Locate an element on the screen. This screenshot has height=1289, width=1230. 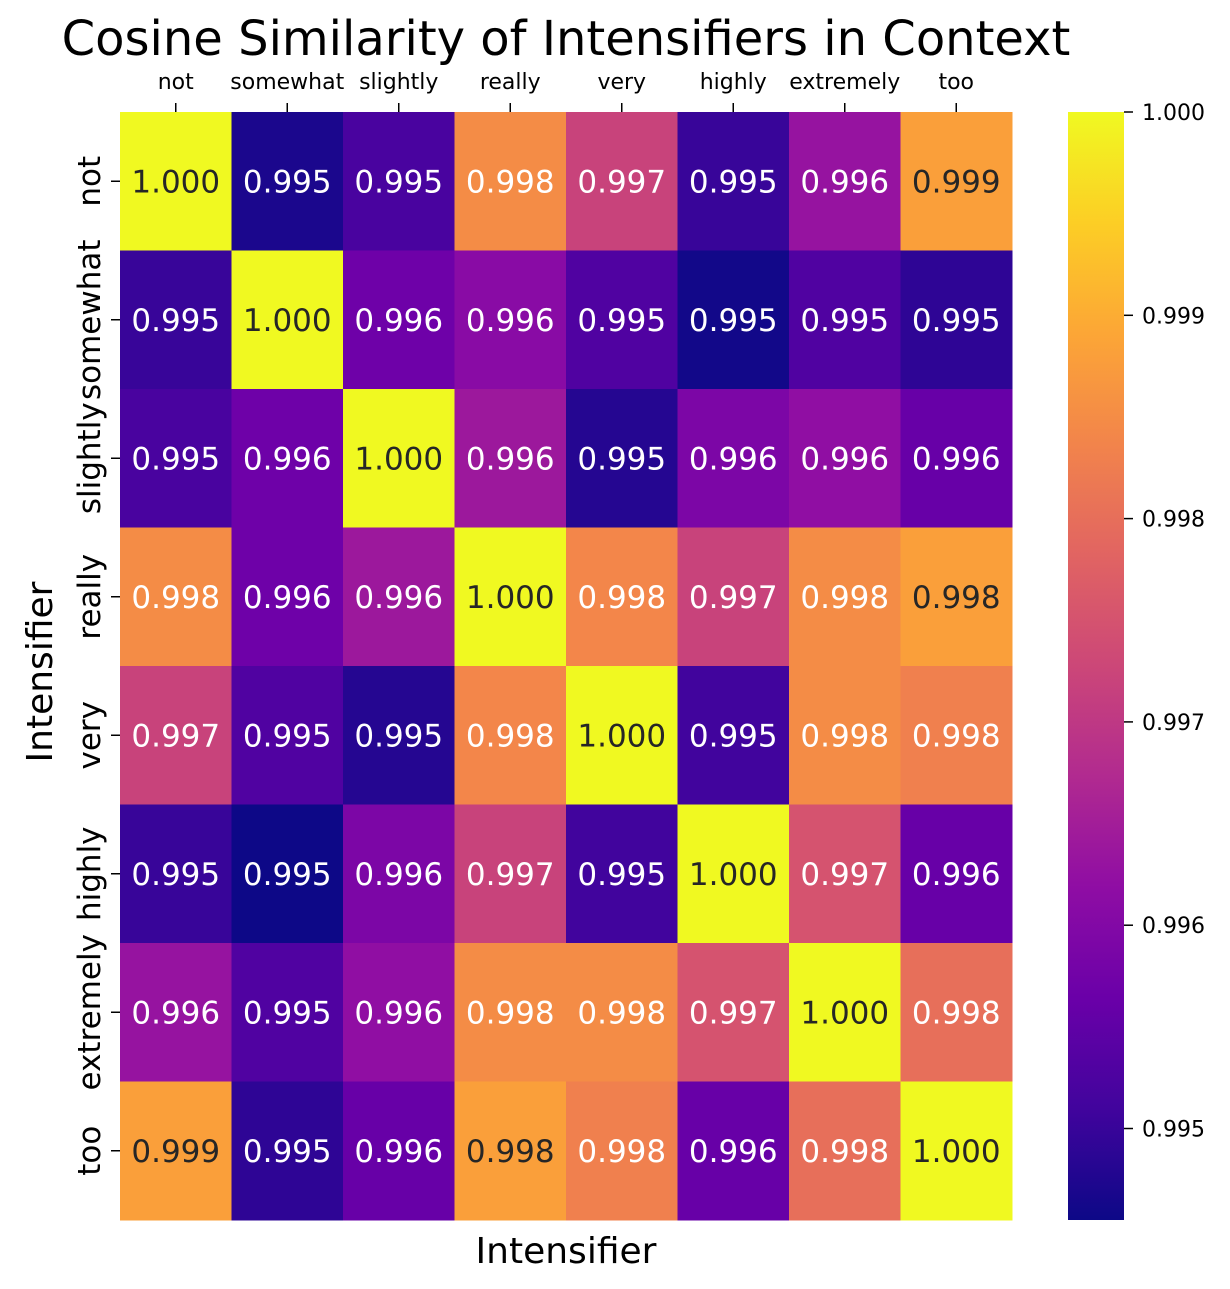
colorbar: 0.995 0.996 0.997 0.998 0.999 1.000 is located at coordinates (1136, 660).